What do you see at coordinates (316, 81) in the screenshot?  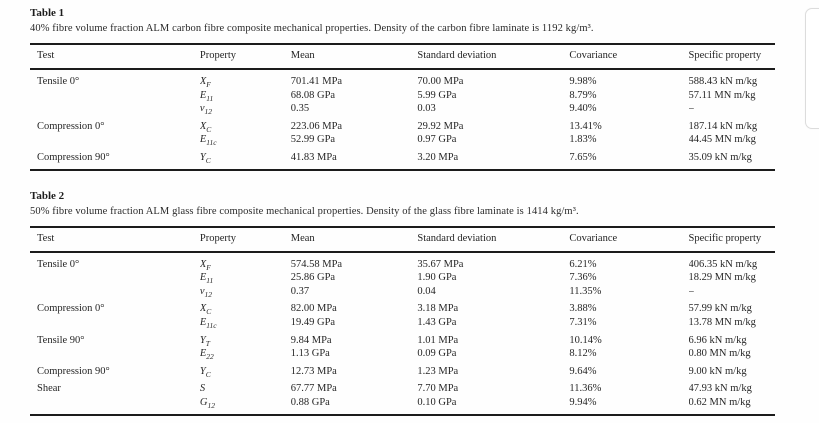 I see `cell-mean: 701.41 MPa` at bounding box center [316, 81].